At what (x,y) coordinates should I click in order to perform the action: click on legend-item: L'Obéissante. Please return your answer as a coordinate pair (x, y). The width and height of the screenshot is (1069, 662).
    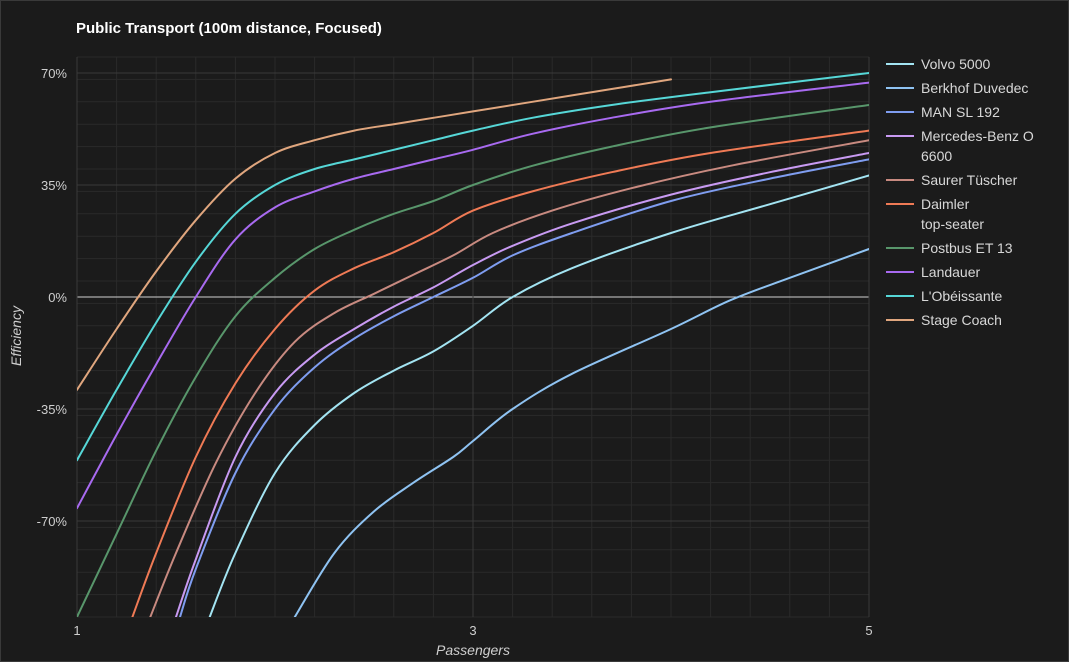
    Looking at the image, I should click on (944, 296).